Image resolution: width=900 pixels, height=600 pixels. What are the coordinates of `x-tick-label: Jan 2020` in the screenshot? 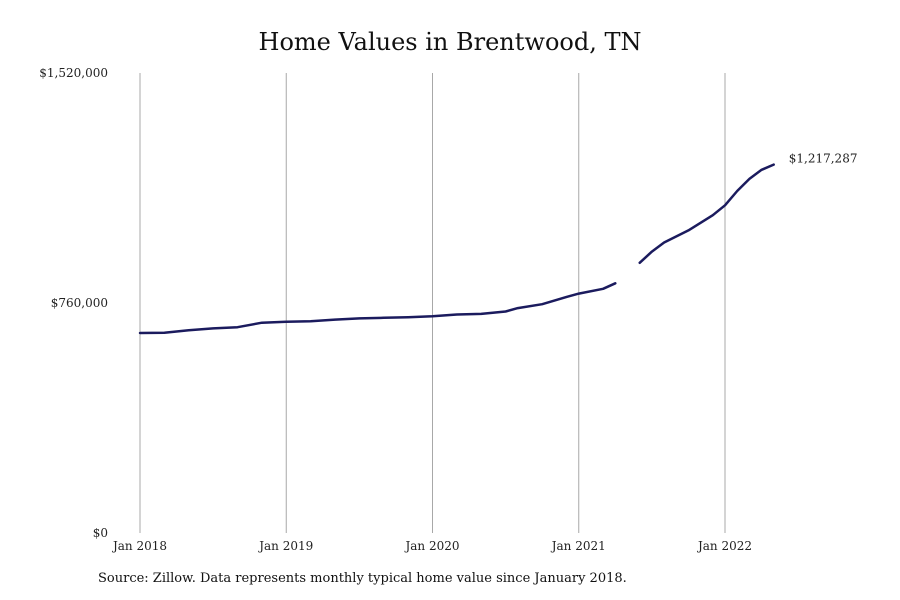 It's located at (431, 546).